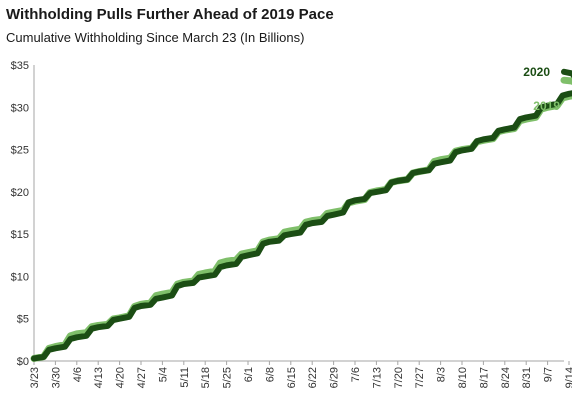 The height and width of the screenshot is (403, 572). Describe the element at coordinates (335, 377) in the screenshot. I see `x-tick-label: 6/29` at that location.